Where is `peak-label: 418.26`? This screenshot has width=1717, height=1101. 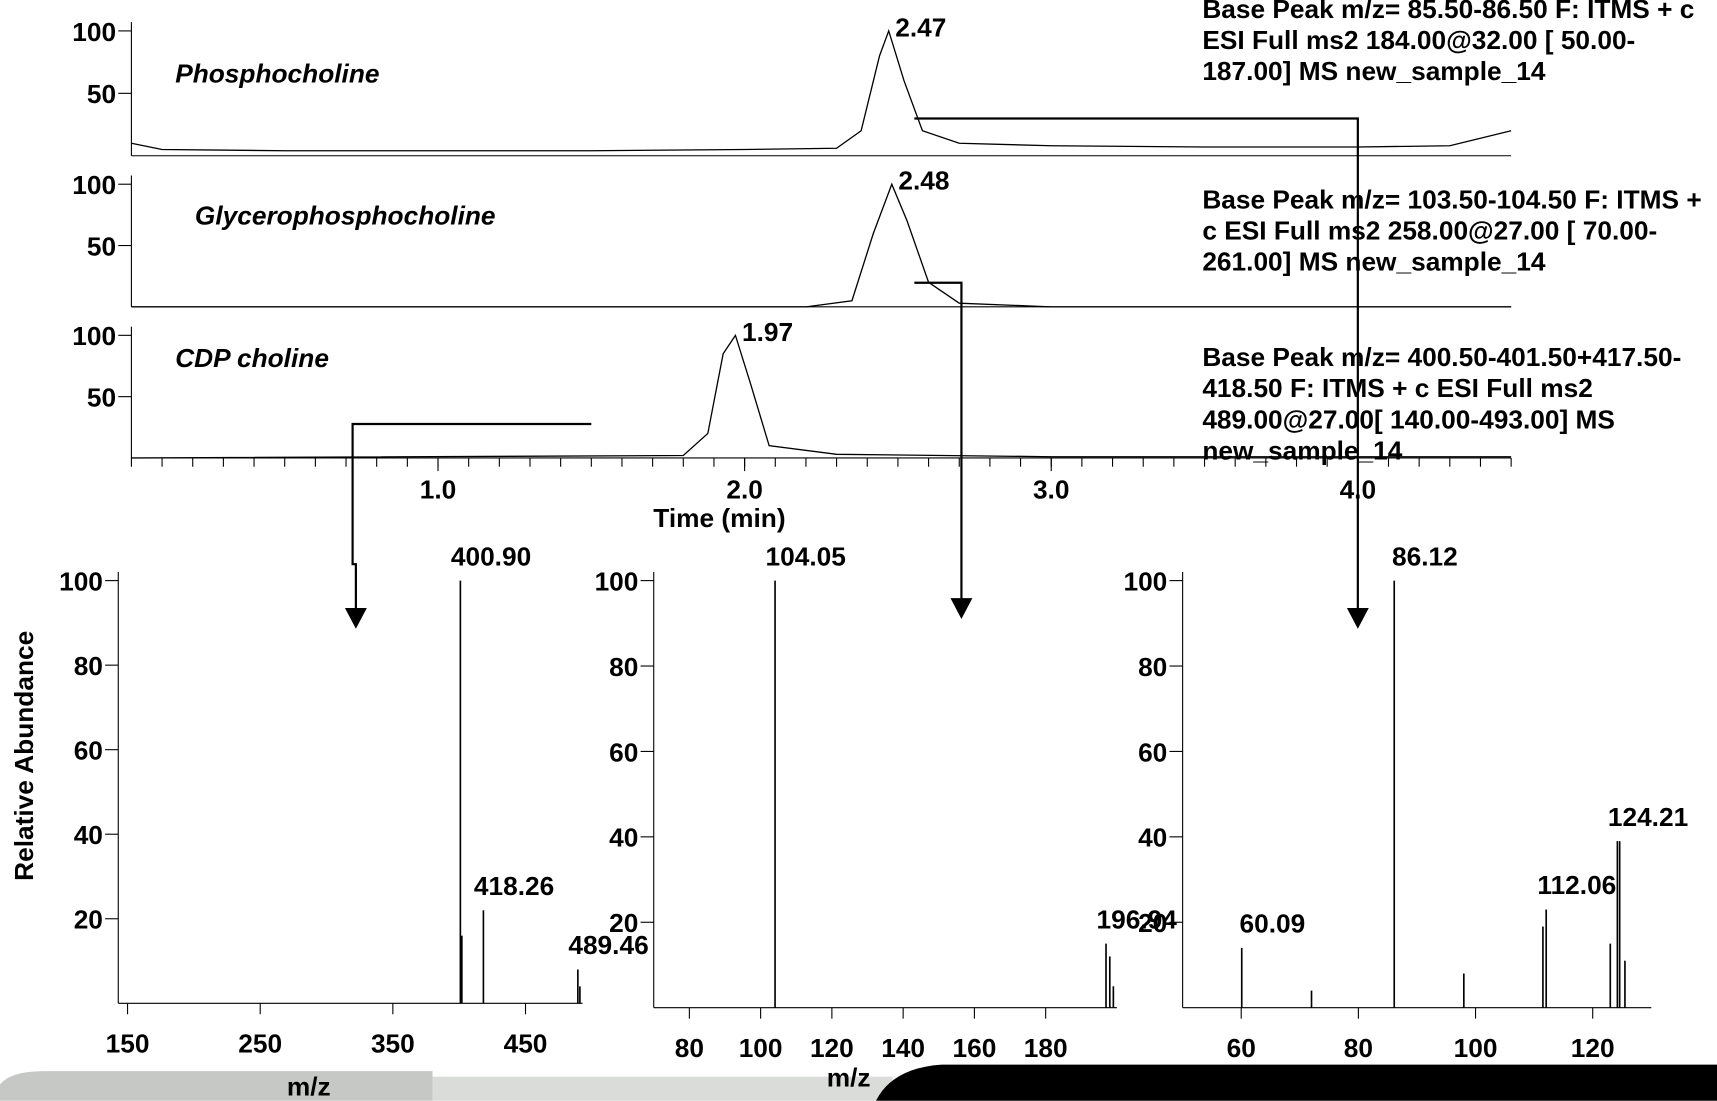
peak-label: 418.26 is located at coordinates (514, 886).